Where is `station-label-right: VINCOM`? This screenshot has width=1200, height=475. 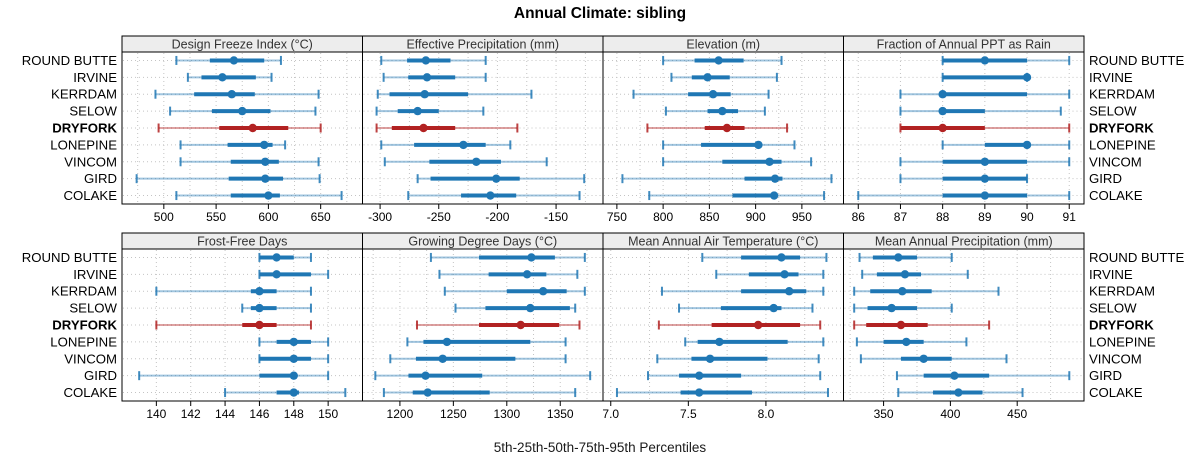 station-label-right: VINCOM is located at coordinates (1115, 358).